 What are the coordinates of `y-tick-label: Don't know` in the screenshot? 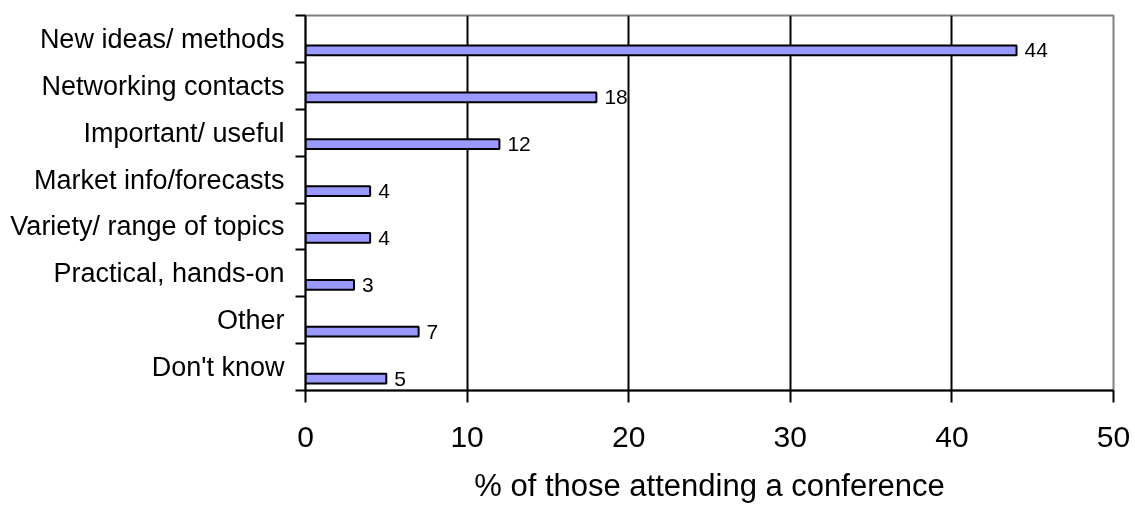 It's located at (218, 367).